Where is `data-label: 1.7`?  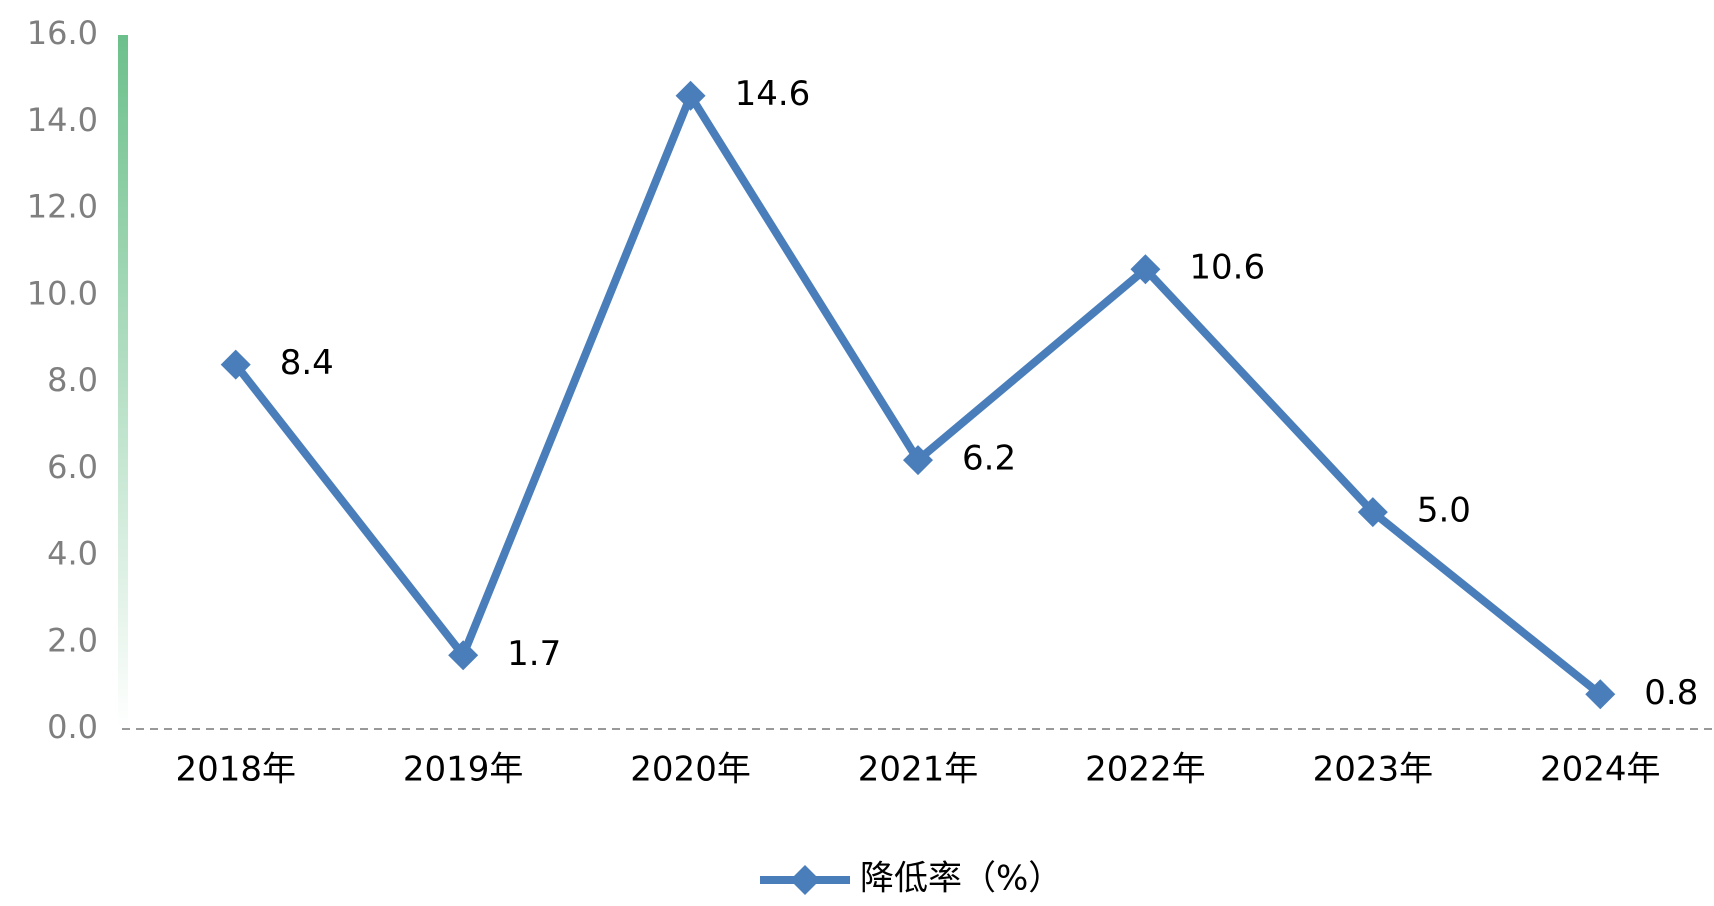 data-label: 1.7 is located at coordinates (534, 654).